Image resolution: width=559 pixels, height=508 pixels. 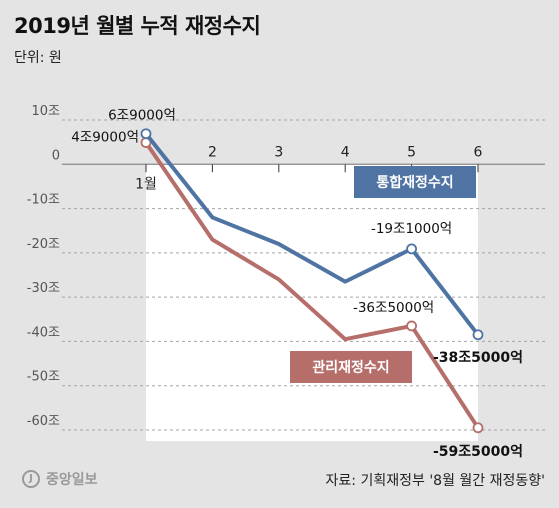 What do you see at coordinates (435, 481) in the screenshot?
I see `source-note: 자료: 기획재정부 '8월 월간 재정동향'` at bounding box center [435, 481].